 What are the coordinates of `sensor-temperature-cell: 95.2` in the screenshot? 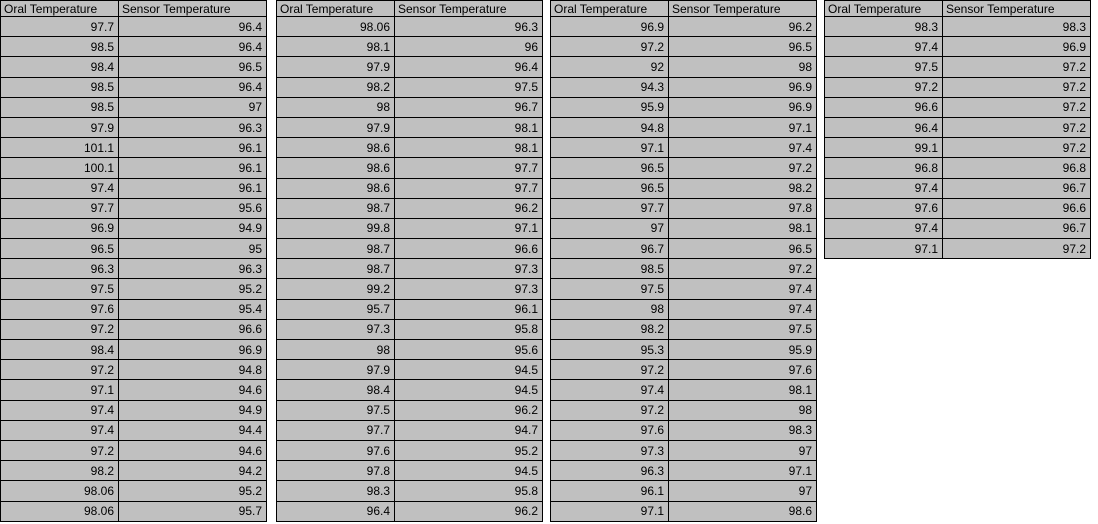 It's located at (468, 450).